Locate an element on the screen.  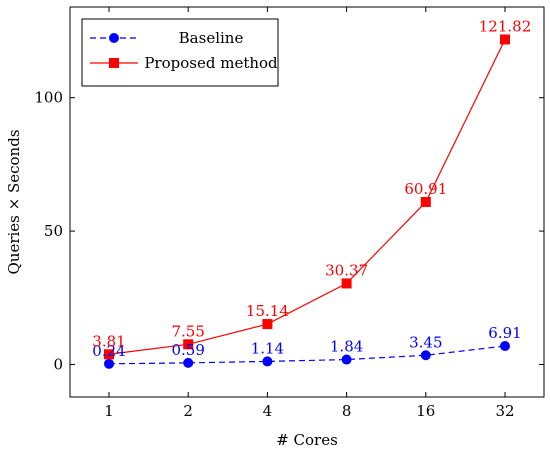
data-label-proposed-method: 15.14 is located at coordinates (267, 311).